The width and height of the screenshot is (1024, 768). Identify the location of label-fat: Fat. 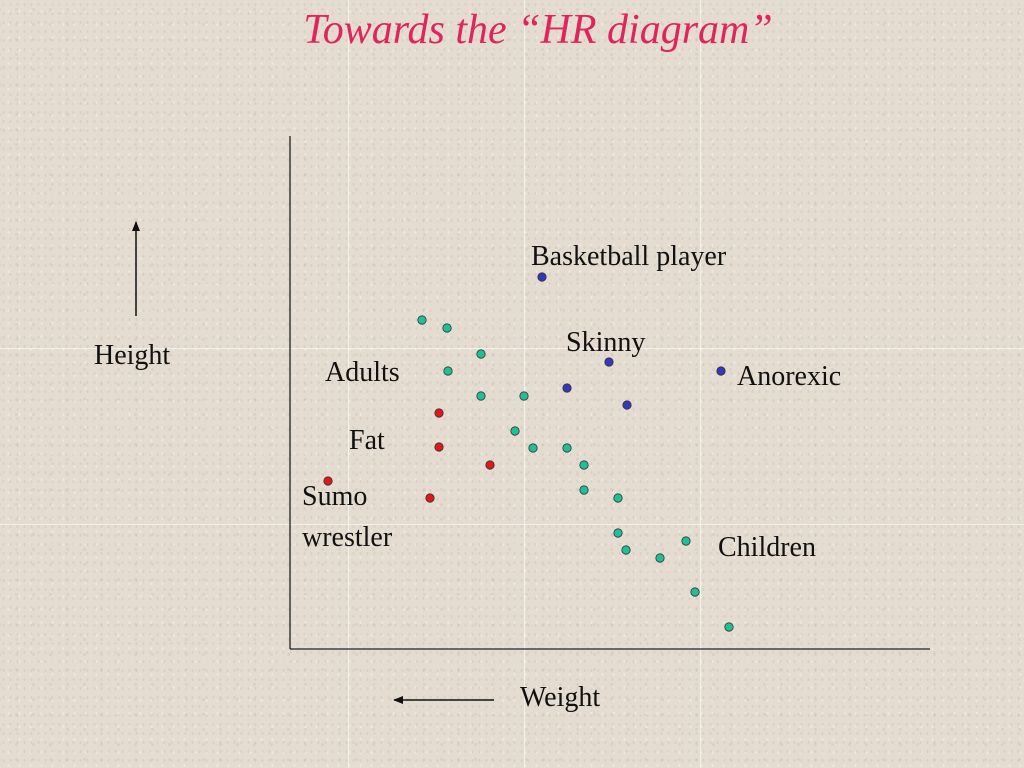
(367, 440).